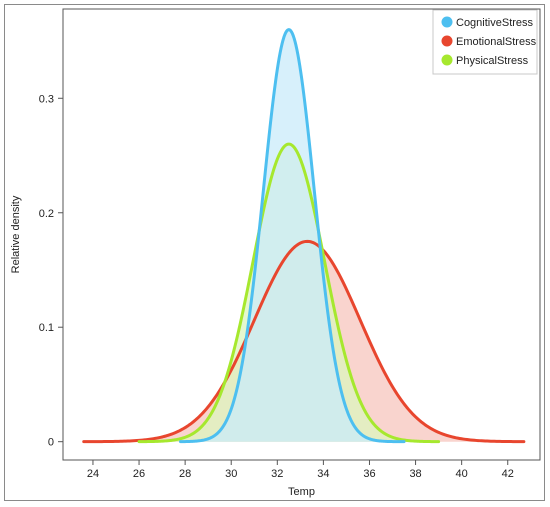 The width and height of the screenshot is (550, 507). What do you see at coordinates (139, 474) in the screenshot?
I see `x-tick-label: 26` at bounding box center [139, 474].